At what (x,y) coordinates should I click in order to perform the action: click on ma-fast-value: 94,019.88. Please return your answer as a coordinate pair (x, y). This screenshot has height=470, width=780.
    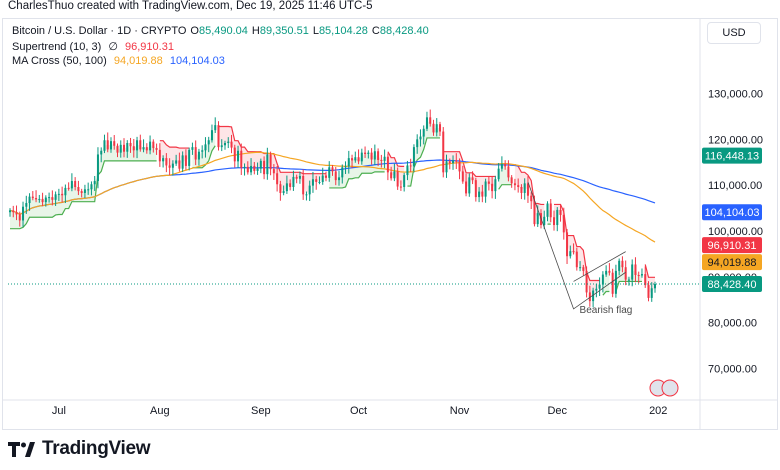
    Looking at the image, I should click on (138, 61).